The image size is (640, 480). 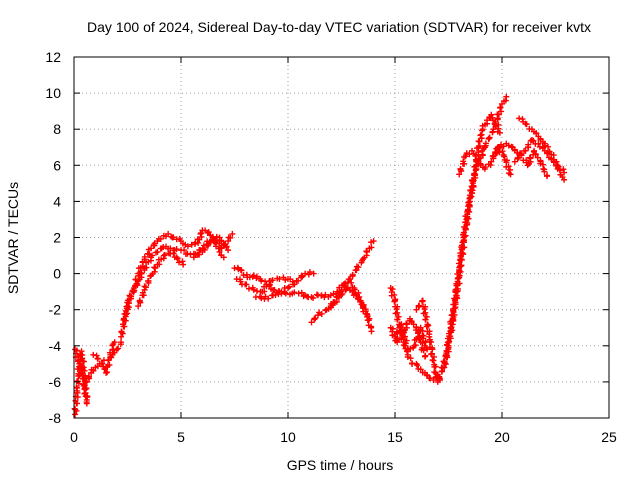 I want to click on x-tick-label: 0, so click(x=74, y=437).